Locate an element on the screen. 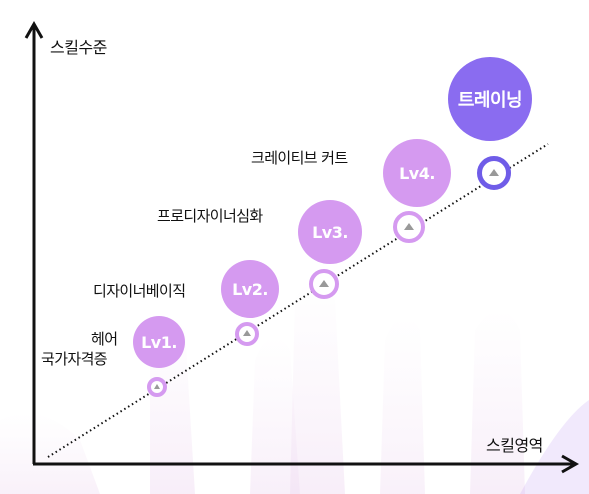 This screenshot has width=589, height=494. x-axis-label: 스킬영역 is located at coordinates (514, 445).